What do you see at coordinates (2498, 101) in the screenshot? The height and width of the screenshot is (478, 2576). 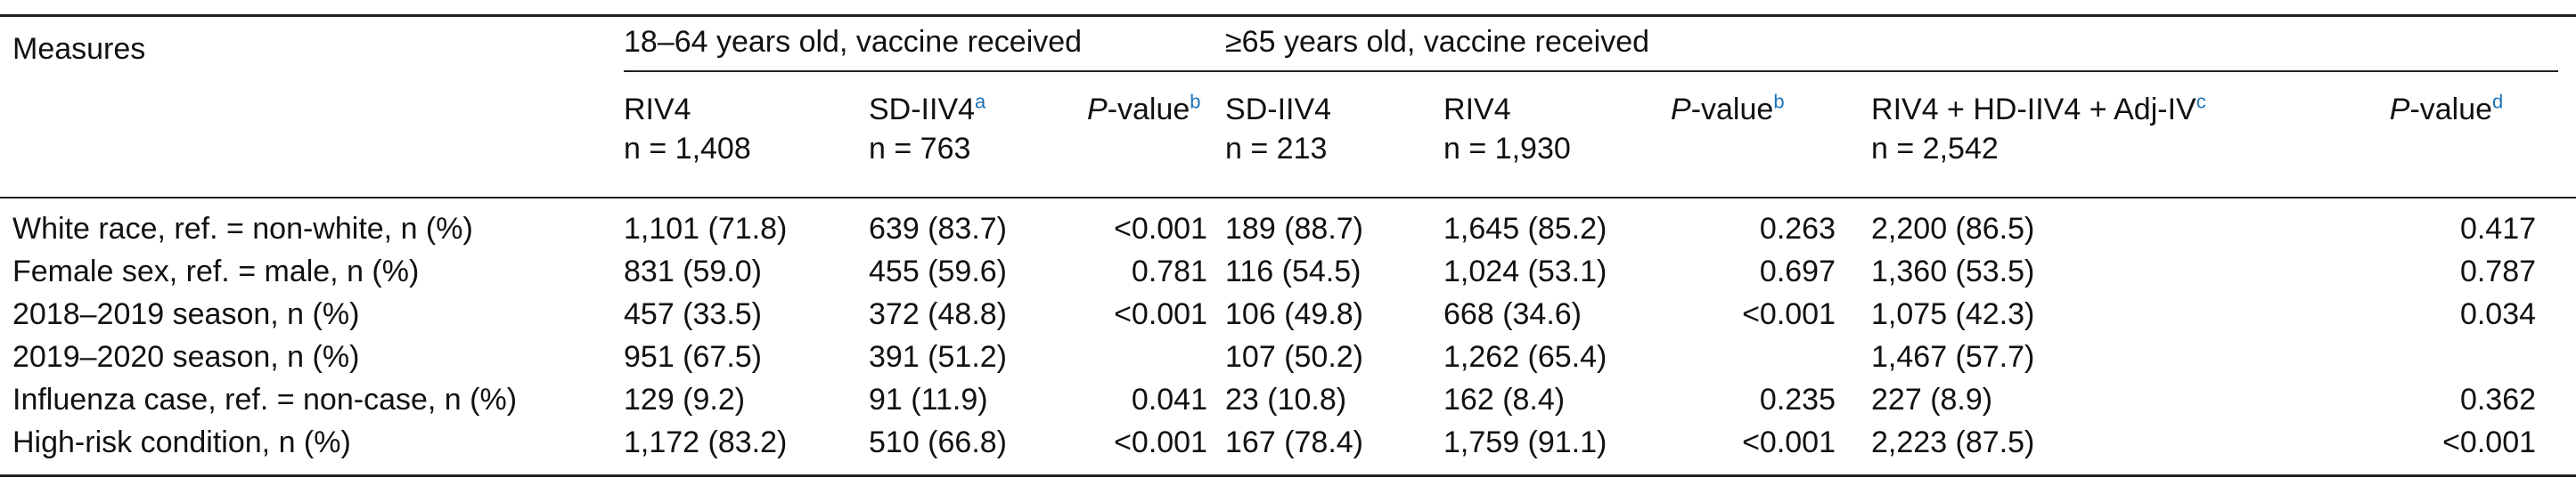 I see `footnote-marker: d` at bounding box center [2498, 101].